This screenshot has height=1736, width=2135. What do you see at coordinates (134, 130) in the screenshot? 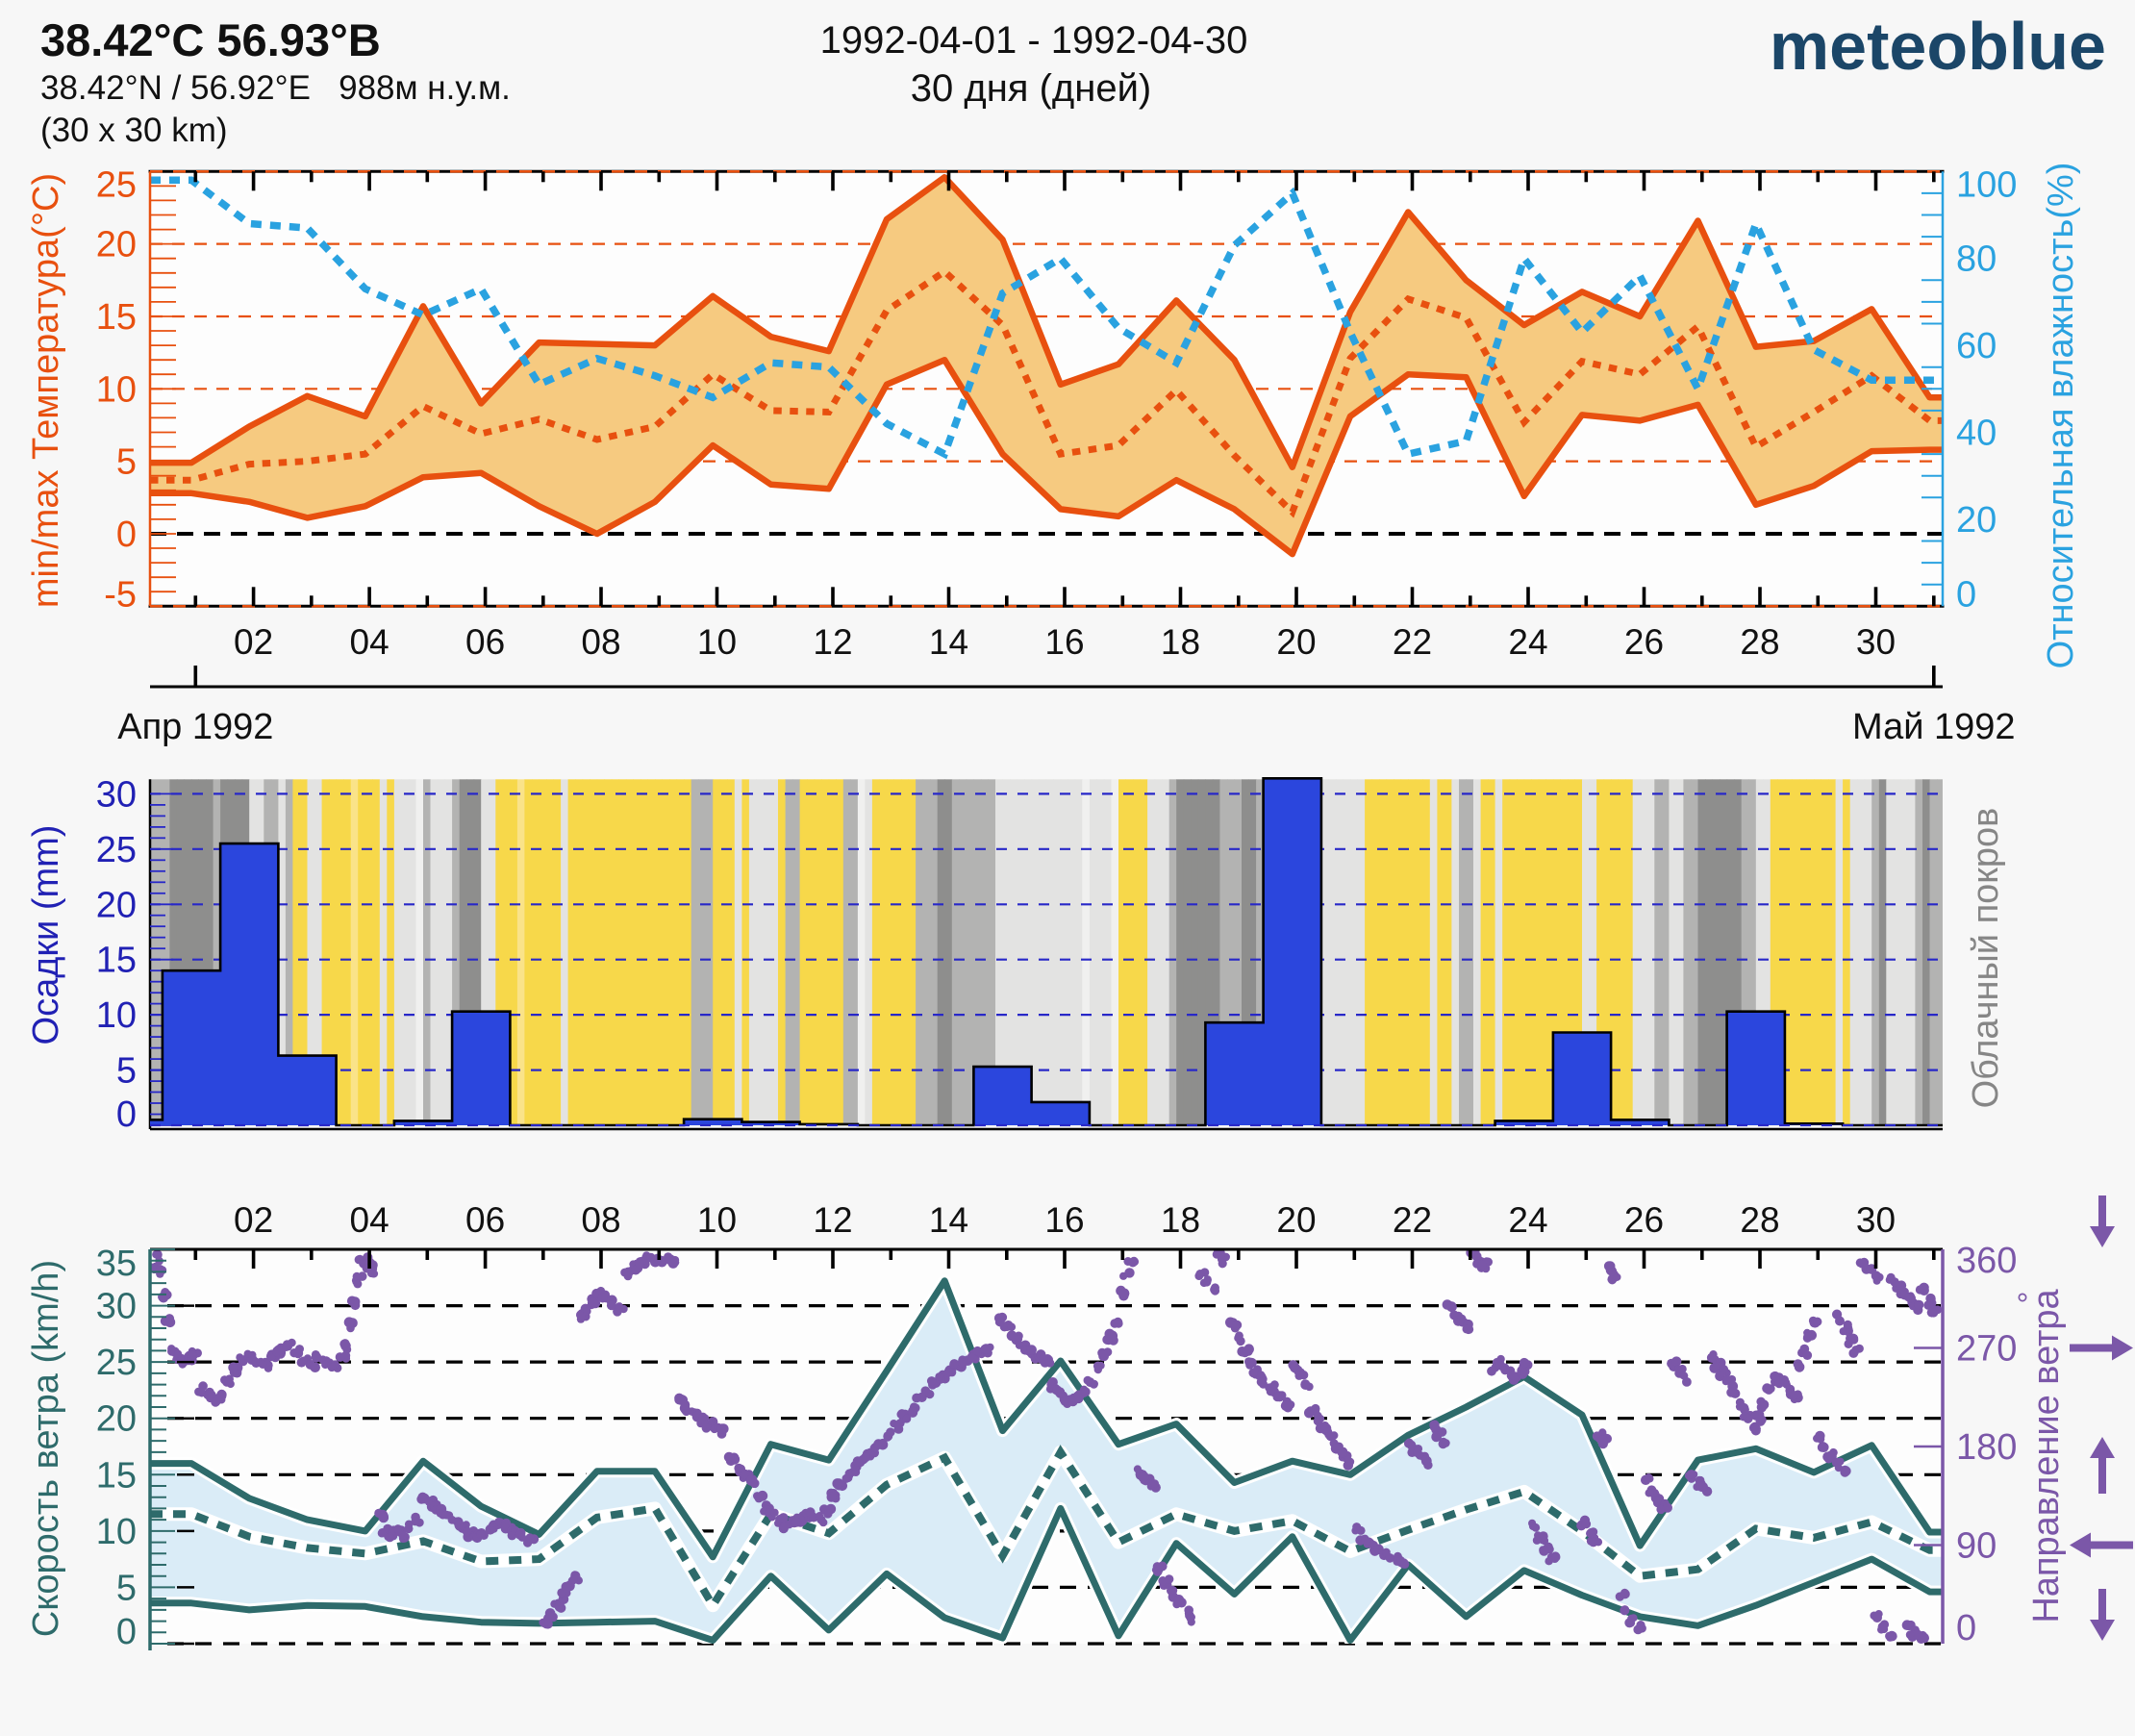
I see `svg-text: (30 x 30 km)` at bounding box center [134, 130].